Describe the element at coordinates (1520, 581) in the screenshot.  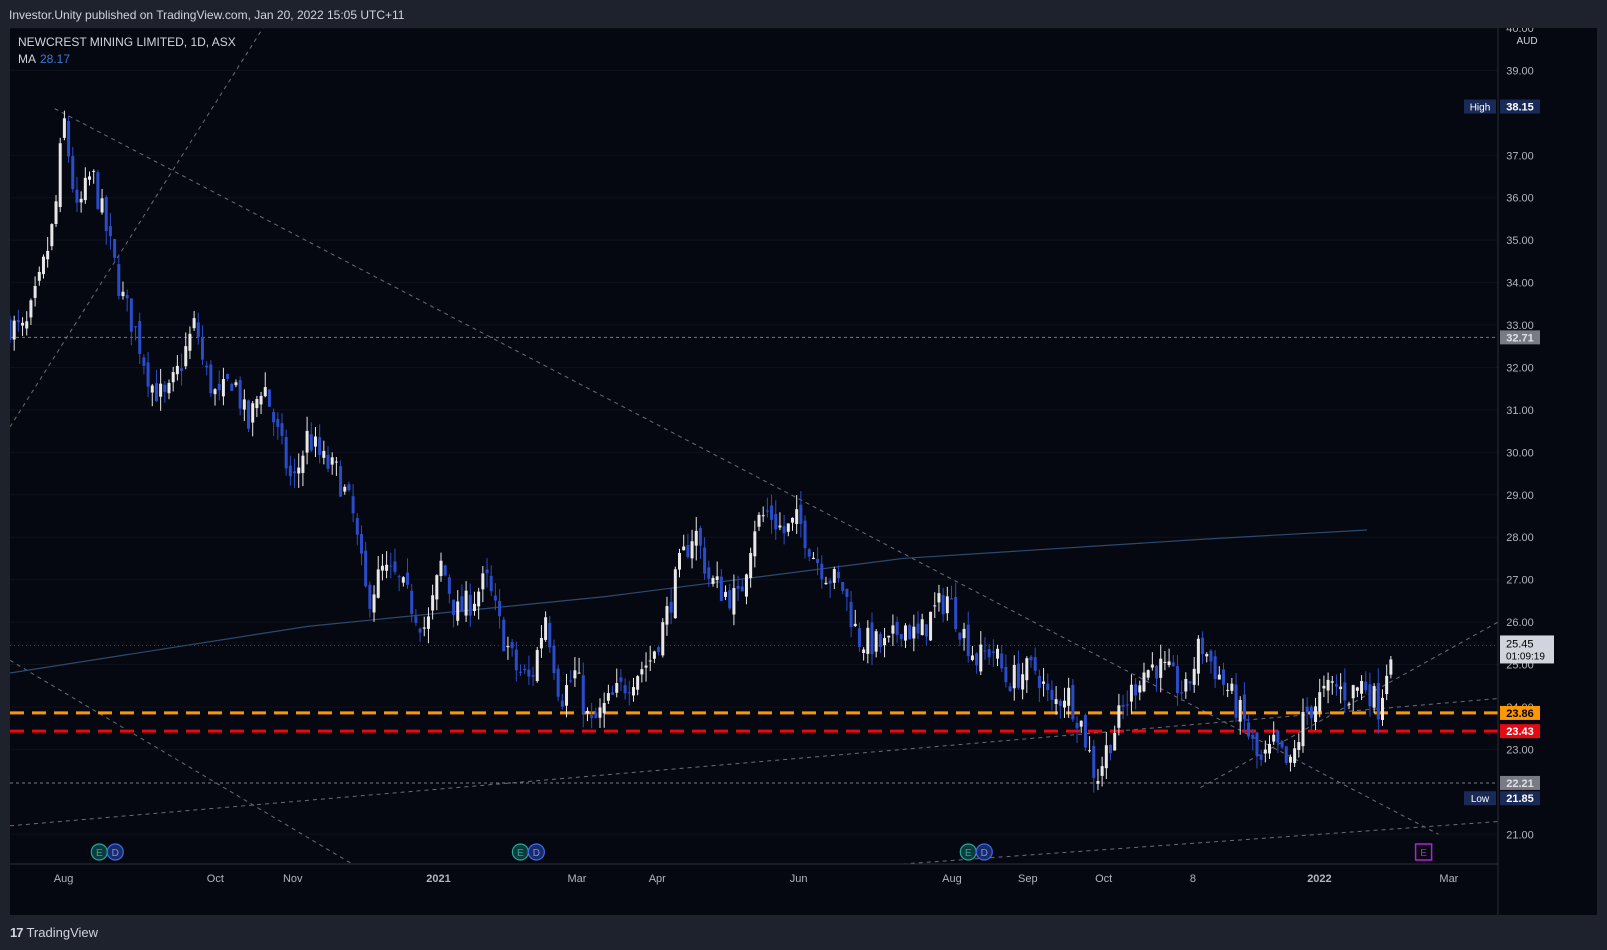
I see `y-tick-label: 27.00` at that location.